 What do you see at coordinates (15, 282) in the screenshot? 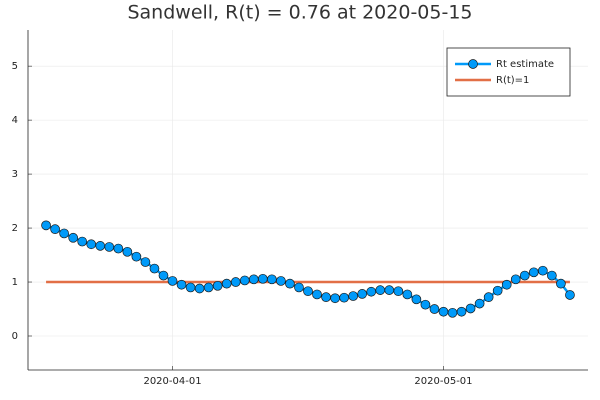
I see `y-tick-label: 1` at bounding box center [15, 282].